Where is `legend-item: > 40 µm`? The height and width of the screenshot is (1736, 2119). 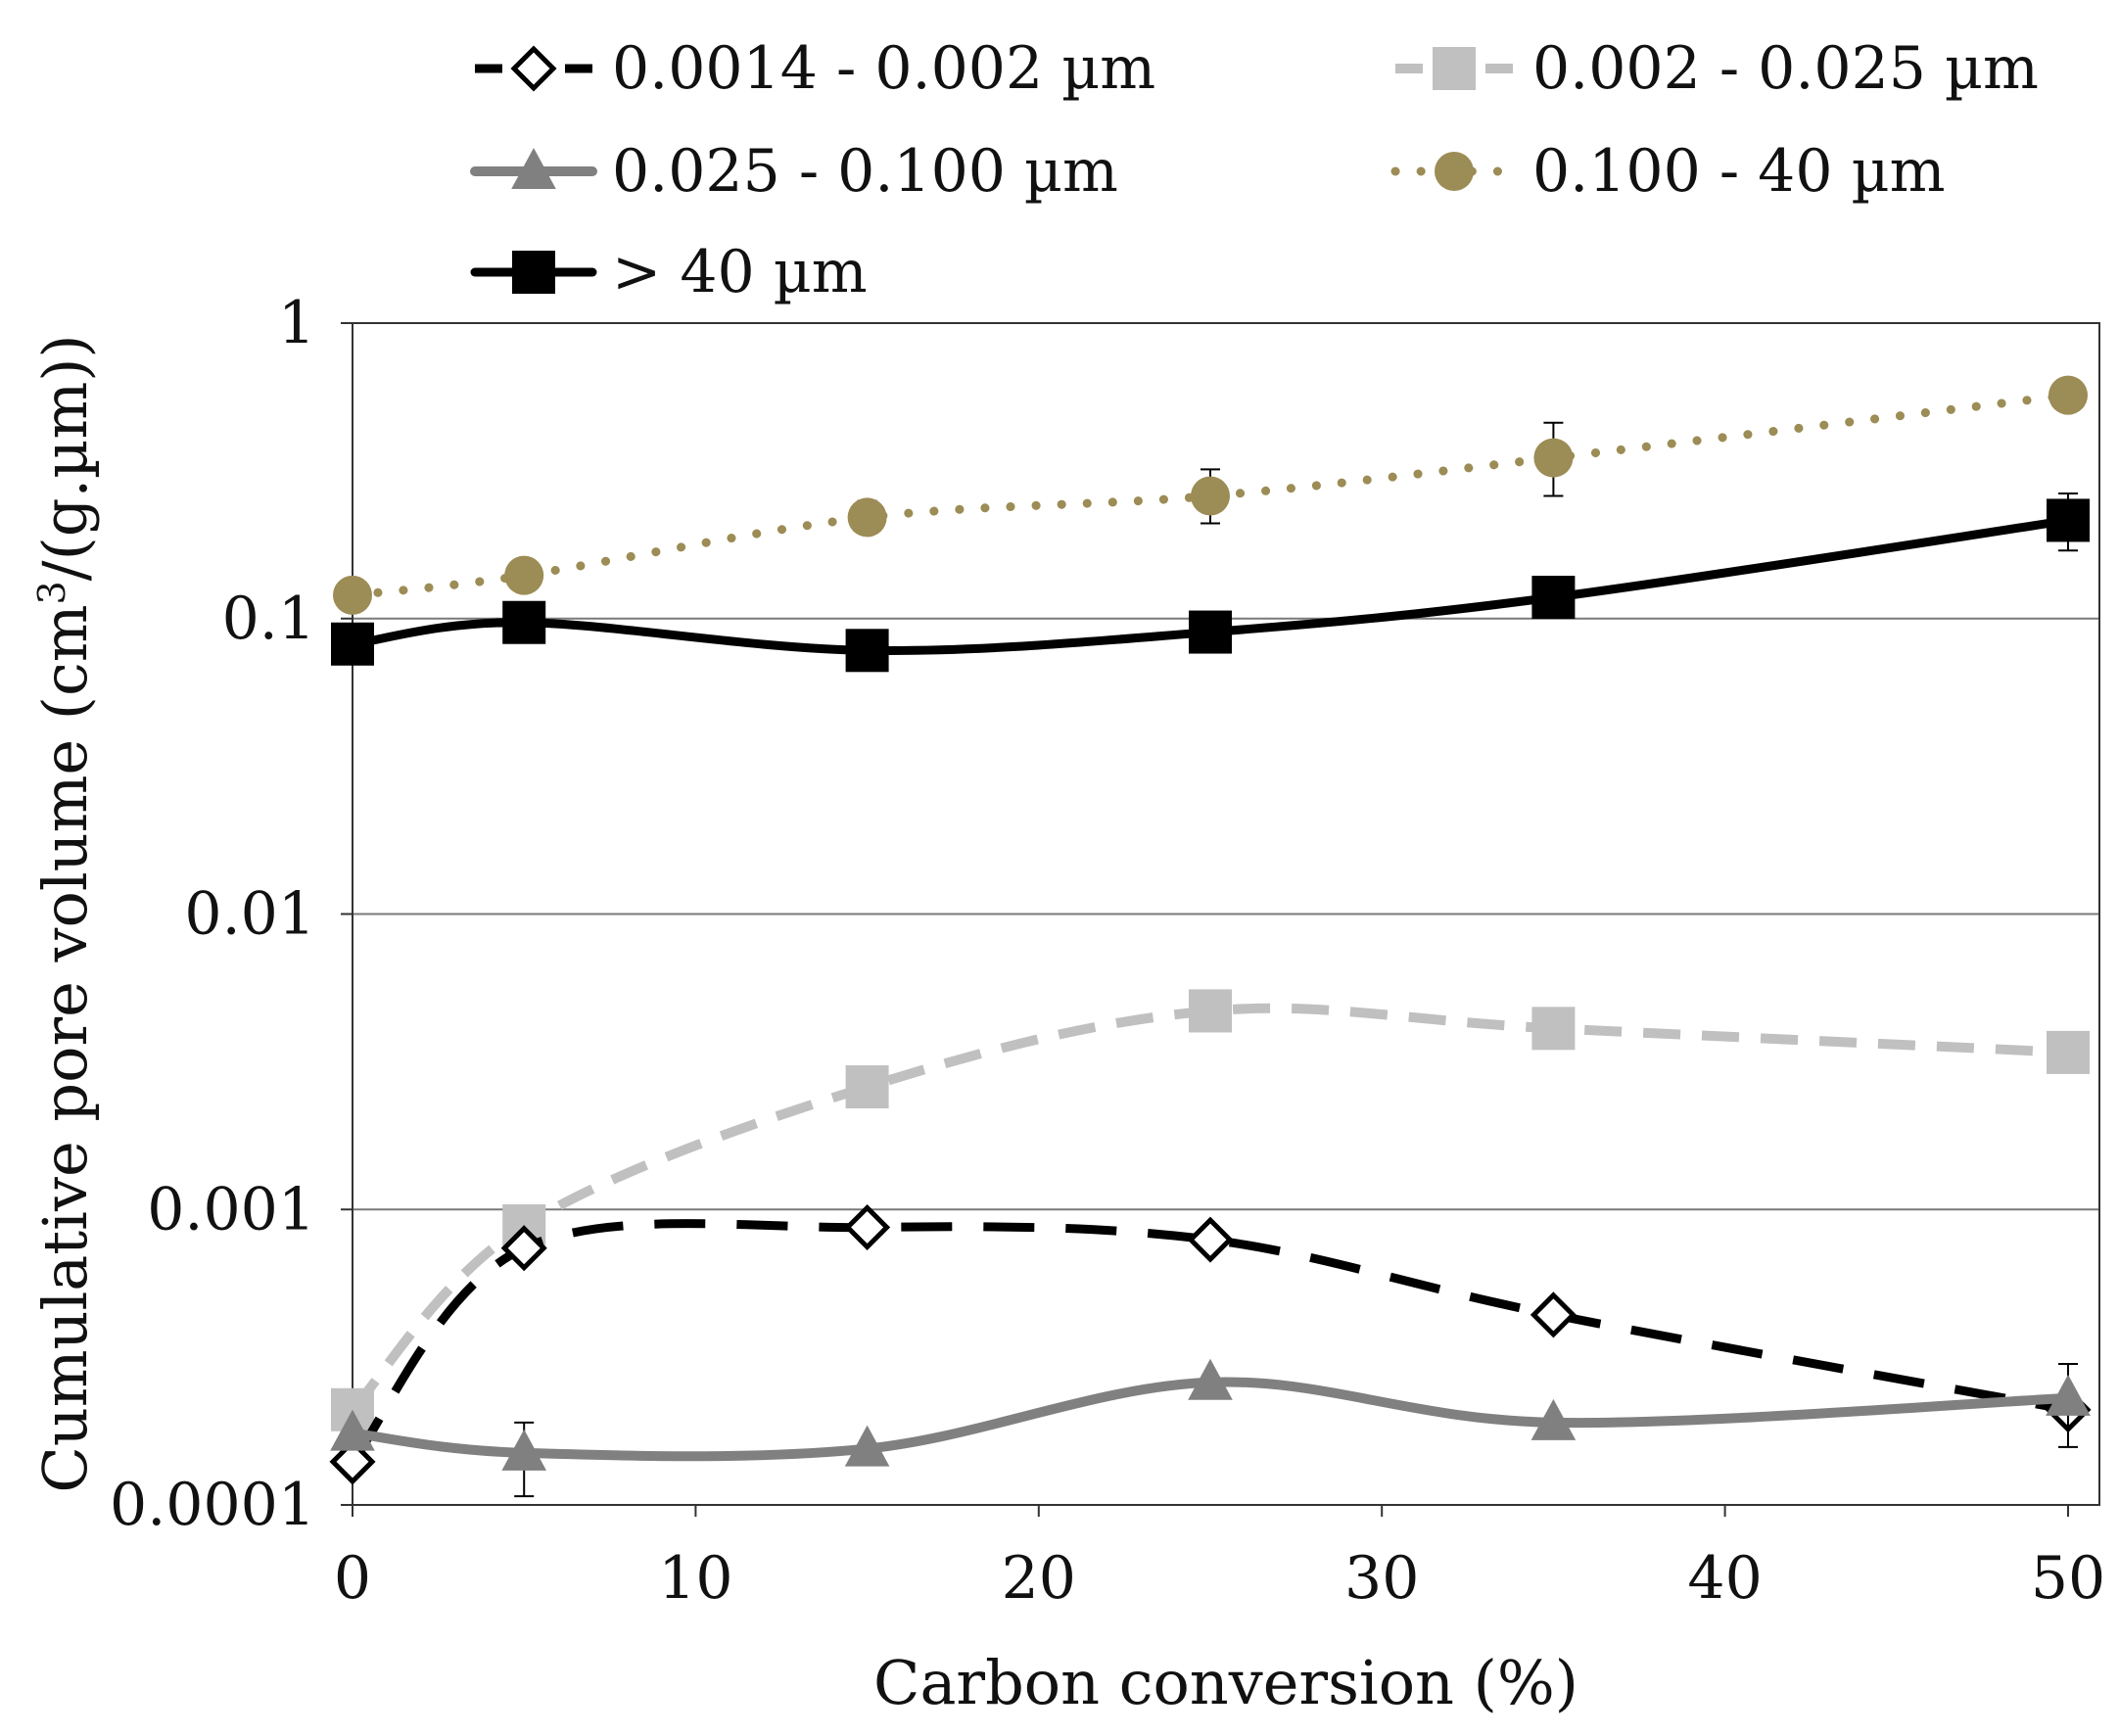 legend-item: > 40 µm is located at coordinates (669, 272).